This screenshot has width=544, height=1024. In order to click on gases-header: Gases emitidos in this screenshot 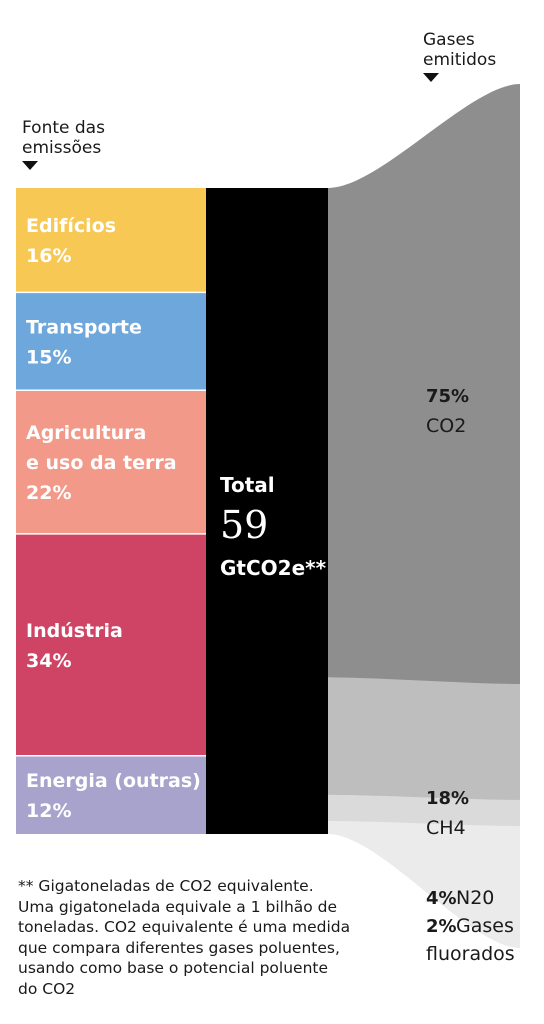, I will do `click(459, 56)`.